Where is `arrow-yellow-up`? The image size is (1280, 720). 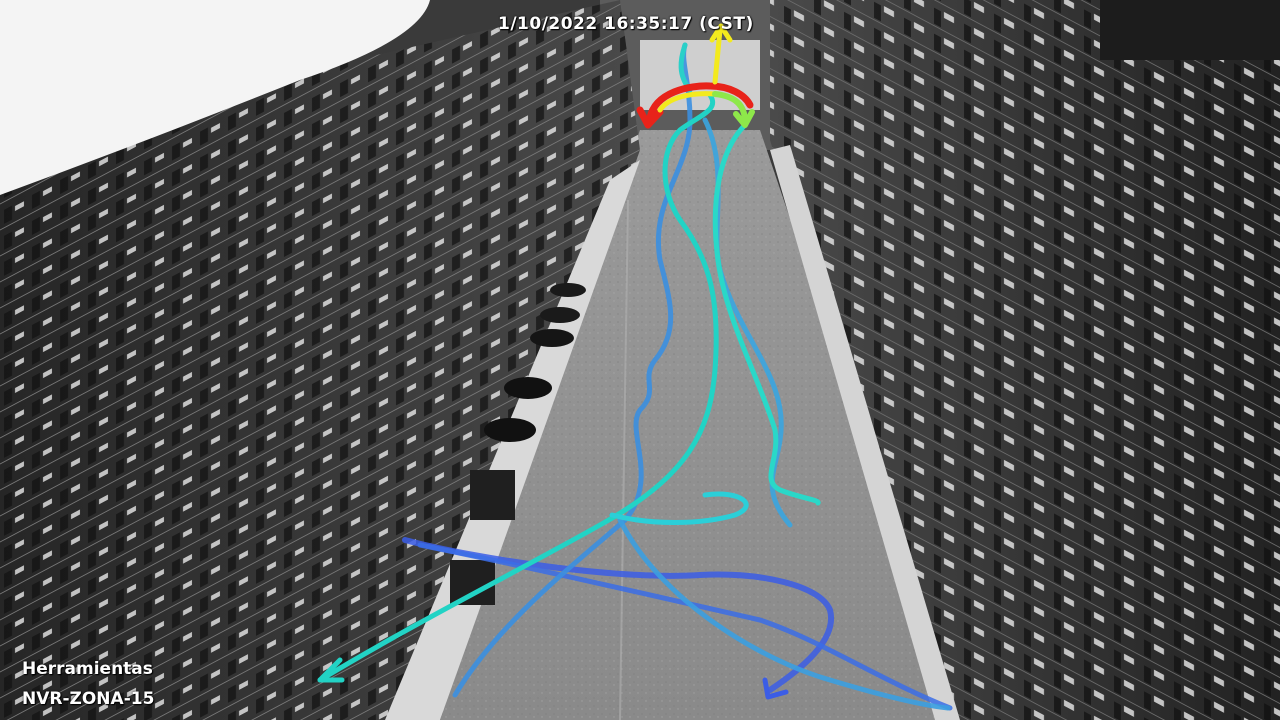 arrow-yellow-up is located at coordinates (717, 56).